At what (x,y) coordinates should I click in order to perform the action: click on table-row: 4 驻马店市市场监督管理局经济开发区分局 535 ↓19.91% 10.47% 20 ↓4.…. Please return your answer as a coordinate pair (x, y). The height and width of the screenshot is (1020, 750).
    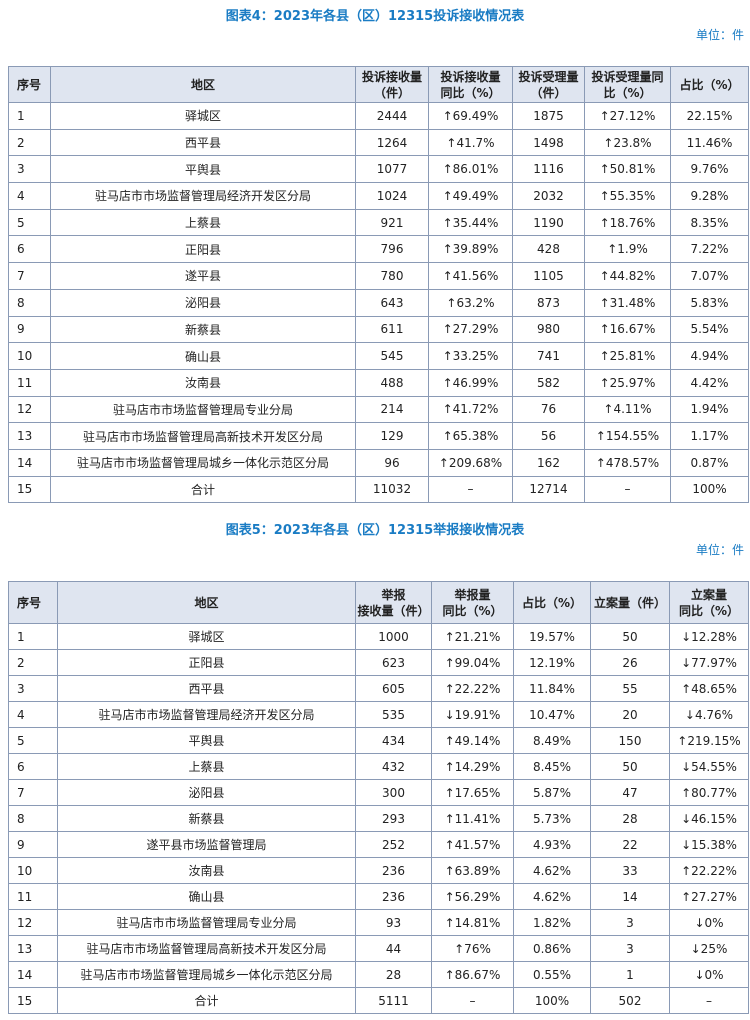
    Looking at the image, I should click on (378, 714).